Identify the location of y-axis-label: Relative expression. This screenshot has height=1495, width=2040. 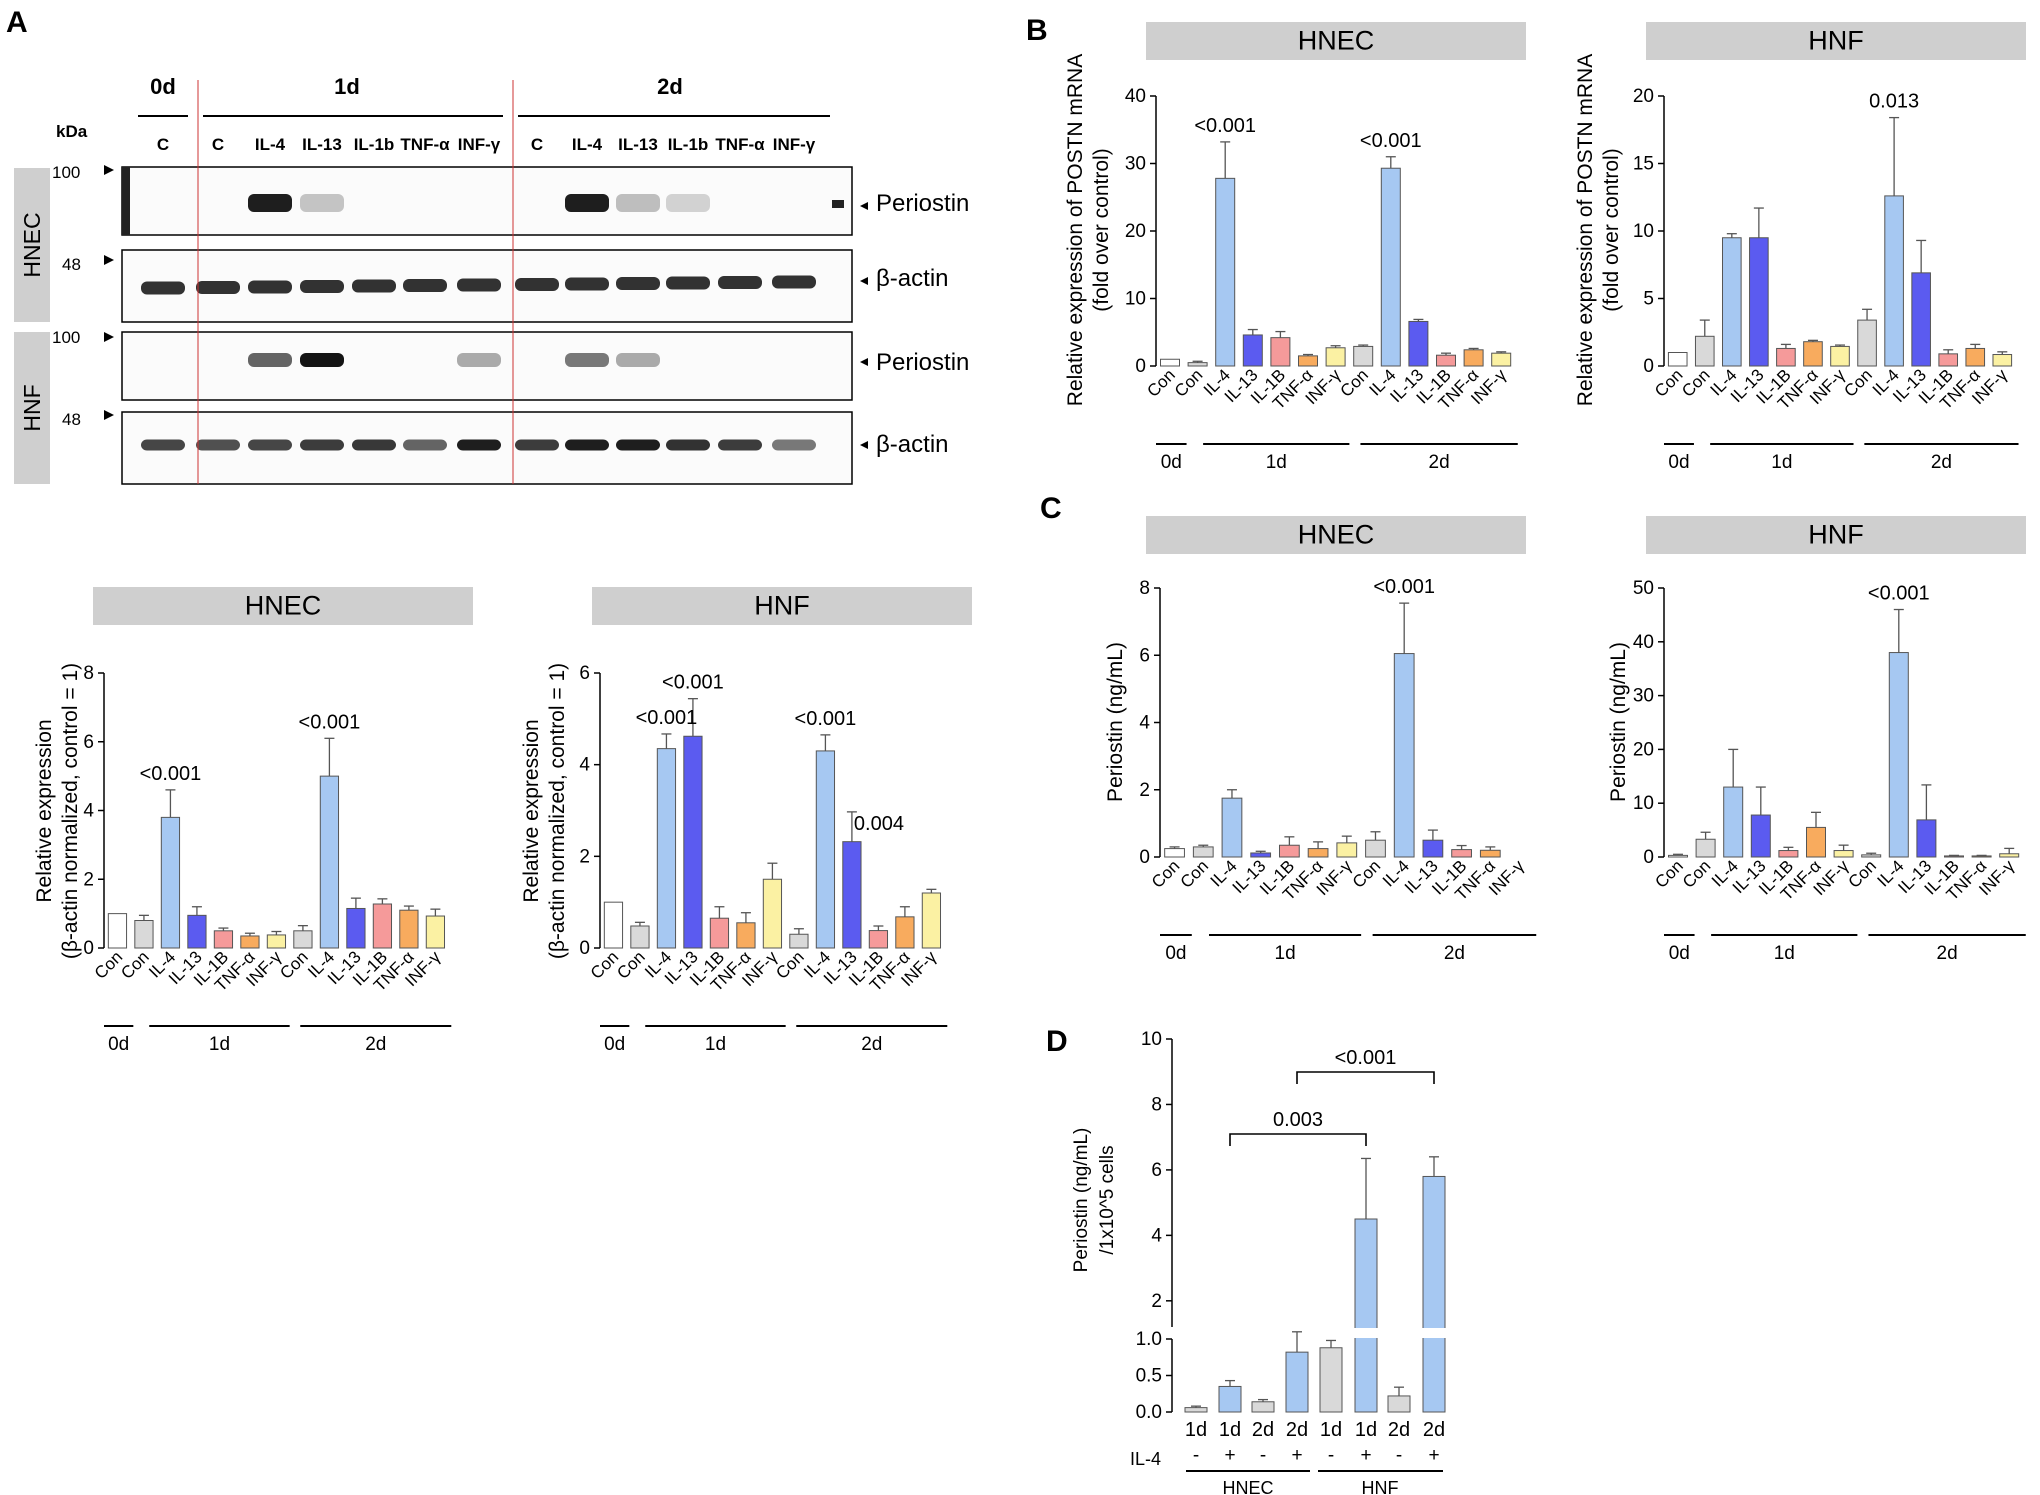
(531, 810).